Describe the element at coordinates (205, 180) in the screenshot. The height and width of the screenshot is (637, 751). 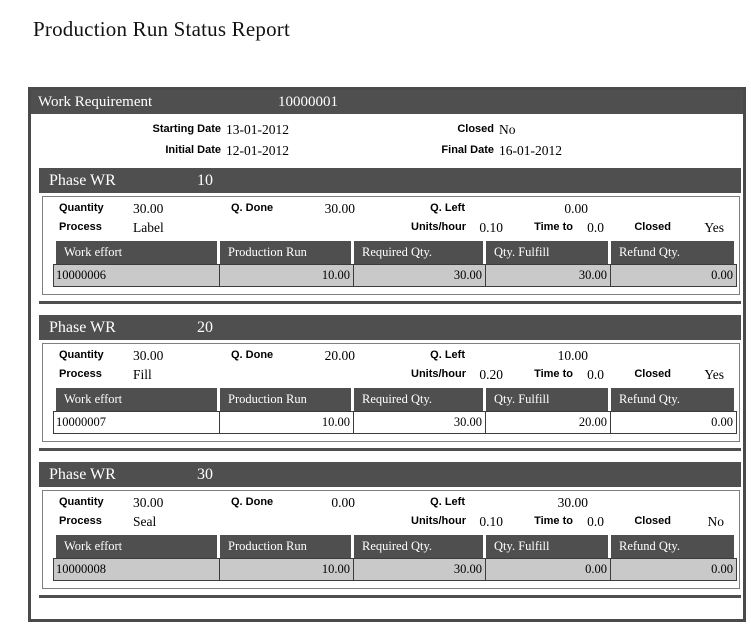
I see `phase-number: 10` at that location.